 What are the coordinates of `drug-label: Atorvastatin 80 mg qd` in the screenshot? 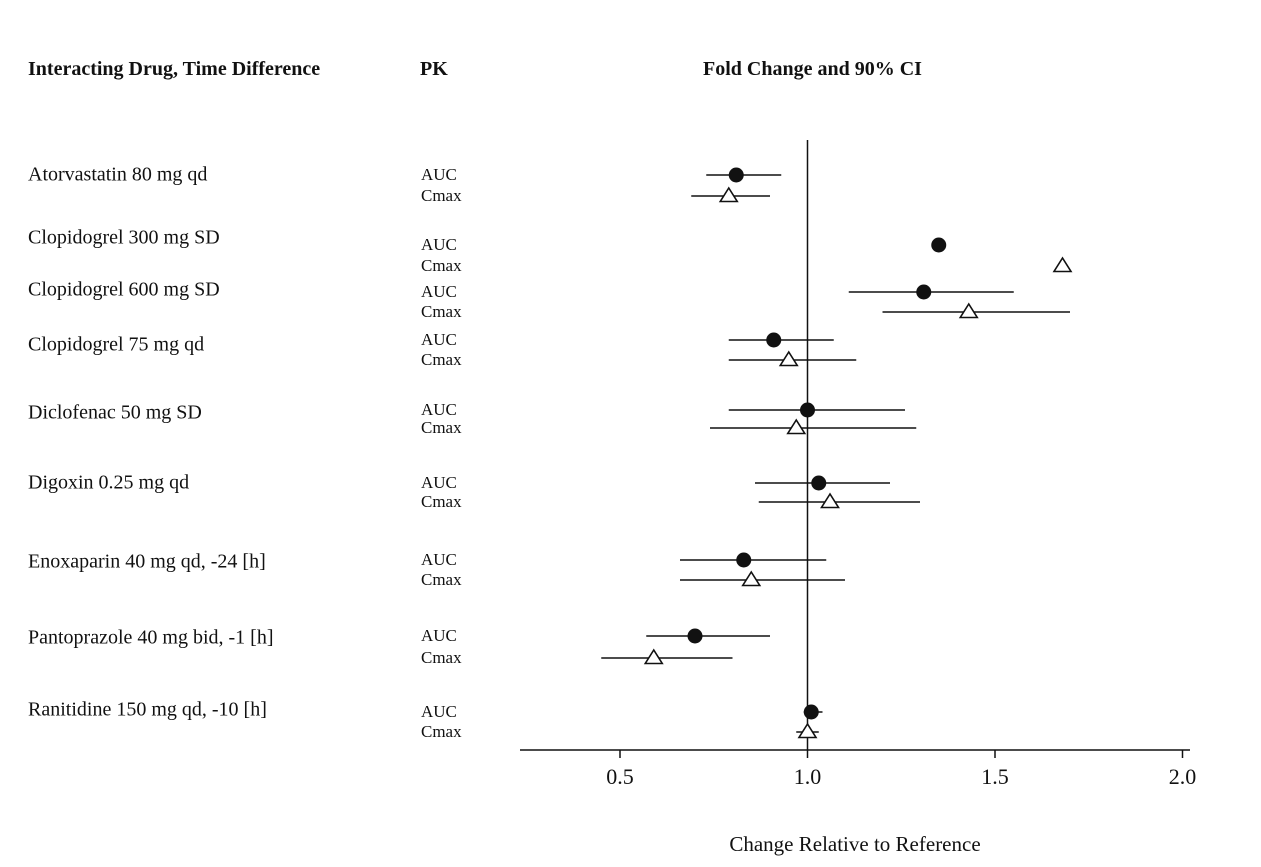 It's located at (118, 174).